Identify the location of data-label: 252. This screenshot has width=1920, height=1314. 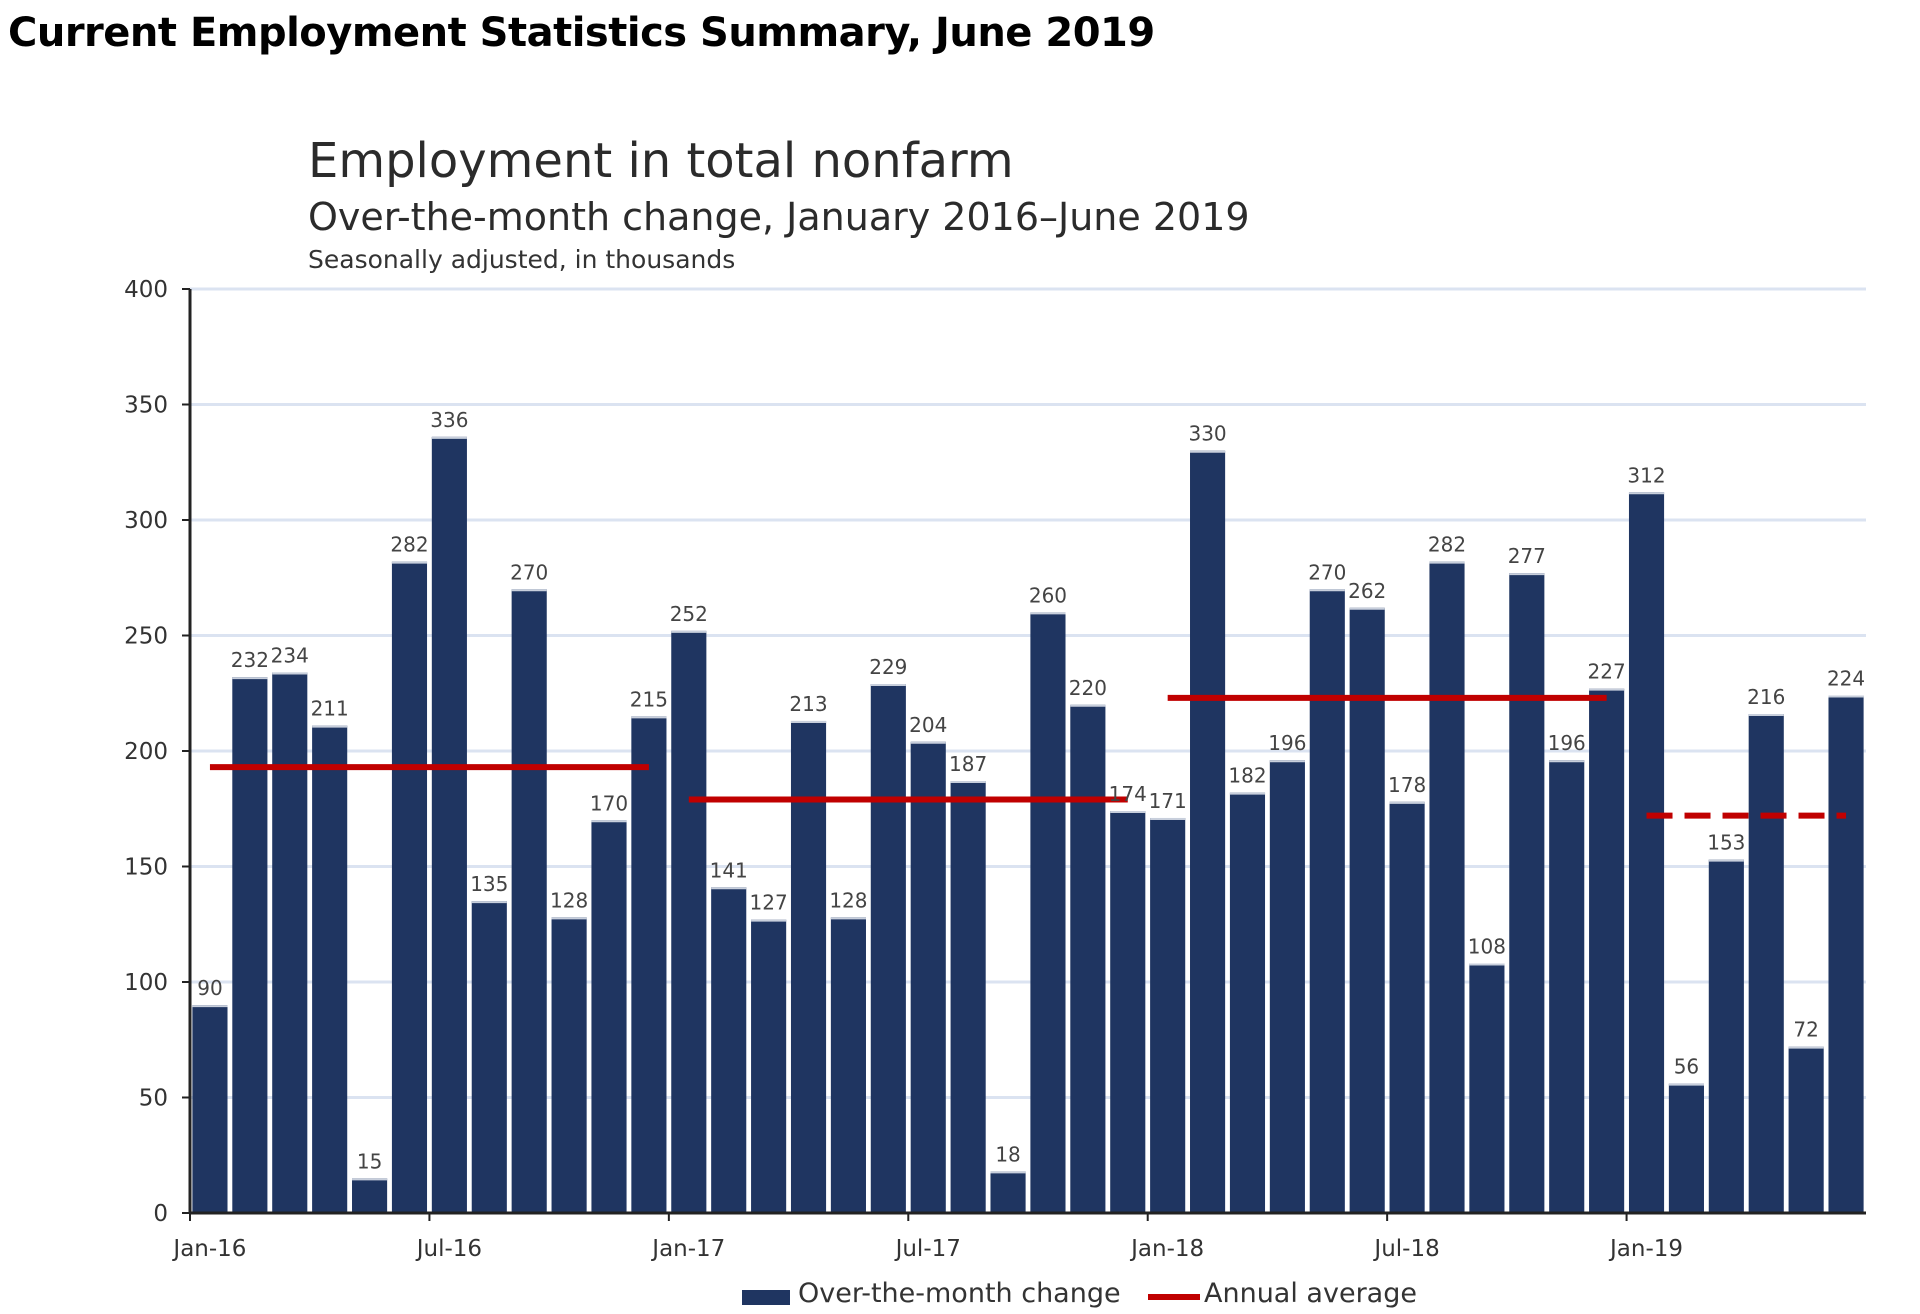
(689, 614).